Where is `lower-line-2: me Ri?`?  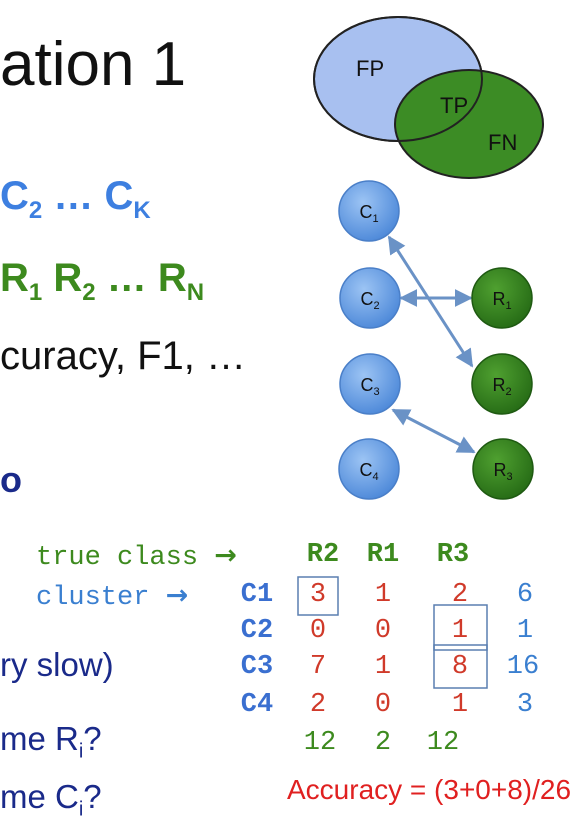
lower-line-2: me Ri? is located at coordinates (51, 742).